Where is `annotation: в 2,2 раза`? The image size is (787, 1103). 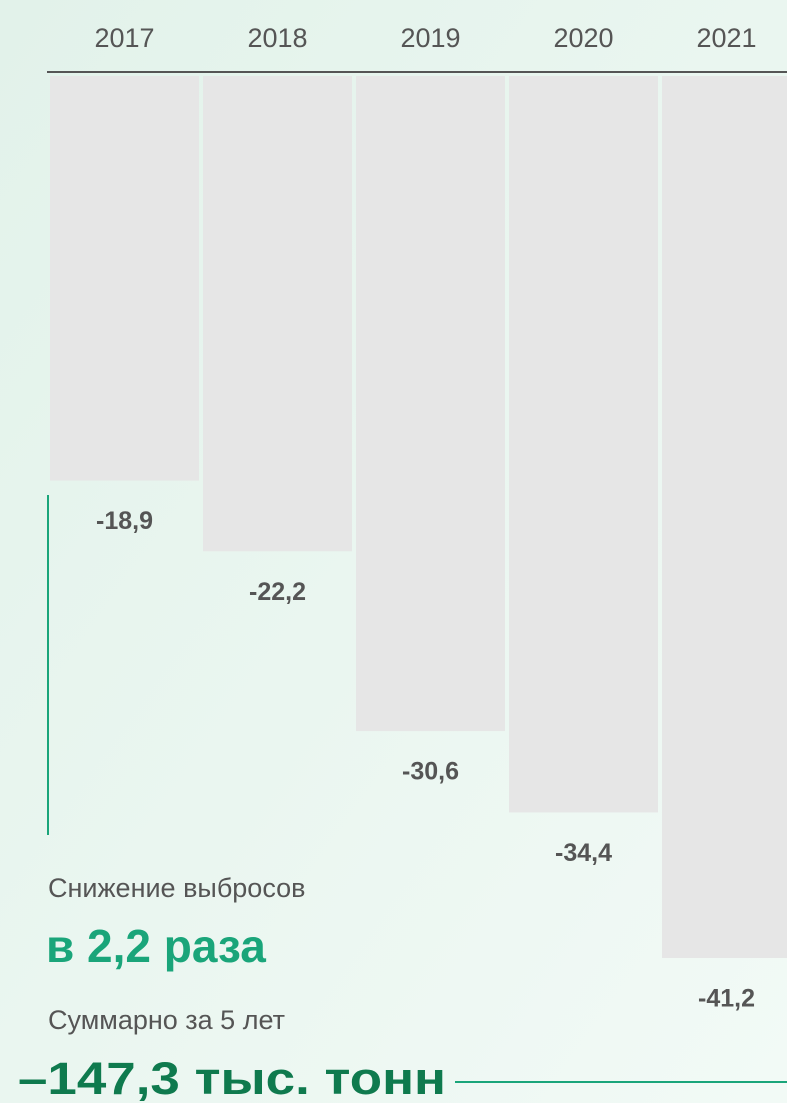
annotation: в 2,2 раза is located at coordinates (156, 946).